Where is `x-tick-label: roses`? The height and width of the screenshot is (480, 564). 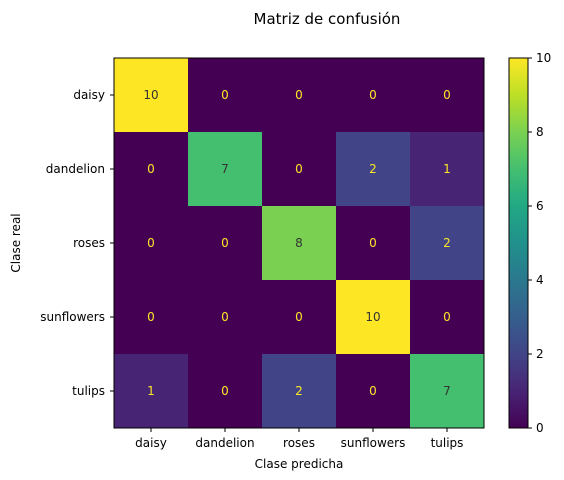
x-tick-label: roses is located at coordinates (299, 443).